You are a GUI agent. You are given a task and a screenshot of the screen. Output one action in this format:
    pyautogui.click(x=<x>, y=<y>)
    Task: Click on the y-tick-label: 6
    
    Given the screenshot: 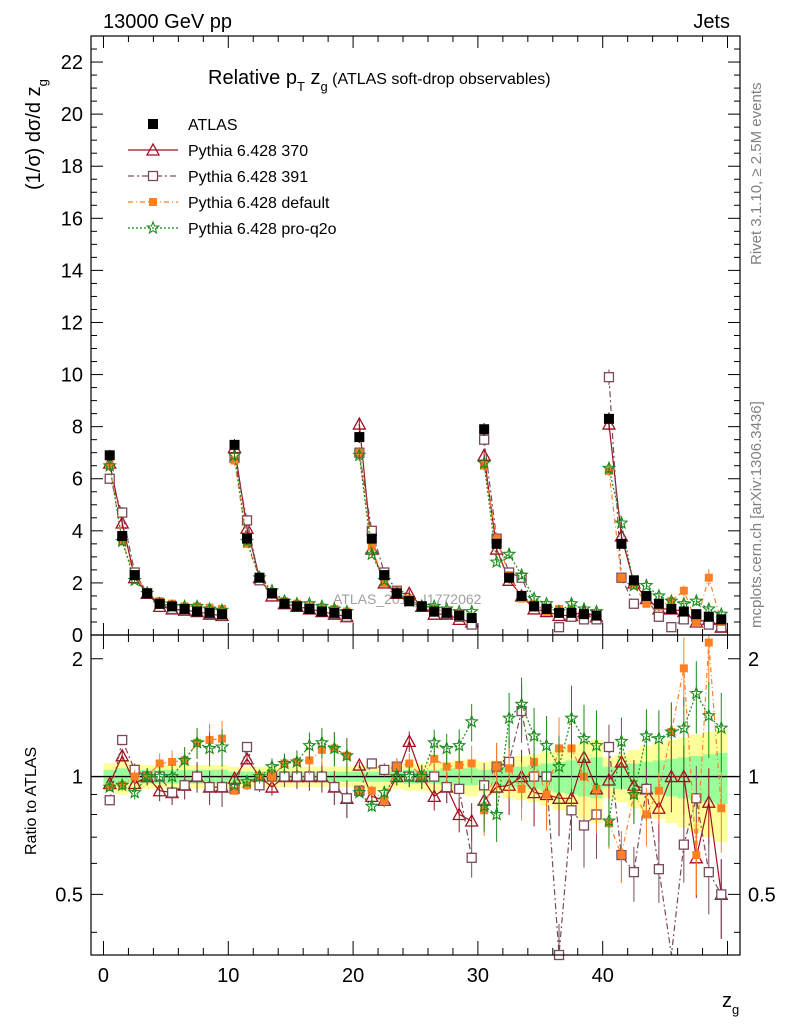 What is the action you would take?
    pyautogui.click(x=77, y=480)
    